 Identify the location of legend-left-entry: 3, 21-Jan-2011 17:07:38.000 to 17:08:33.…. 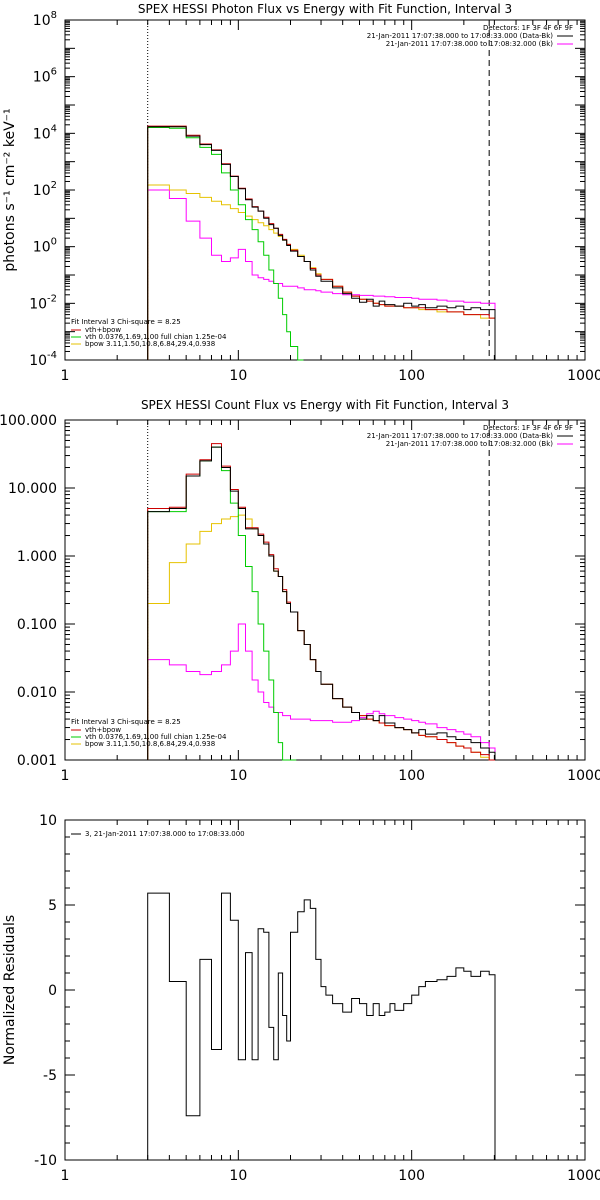
(165, 834).